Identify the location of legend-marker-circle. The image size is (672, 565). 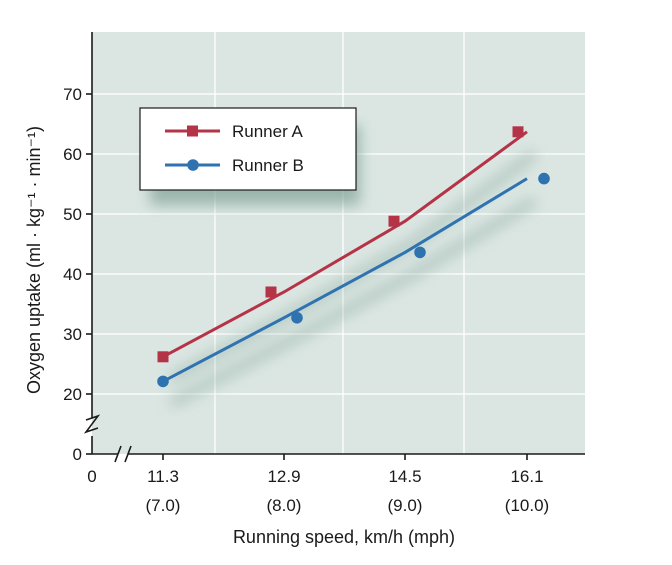
(193, 165).